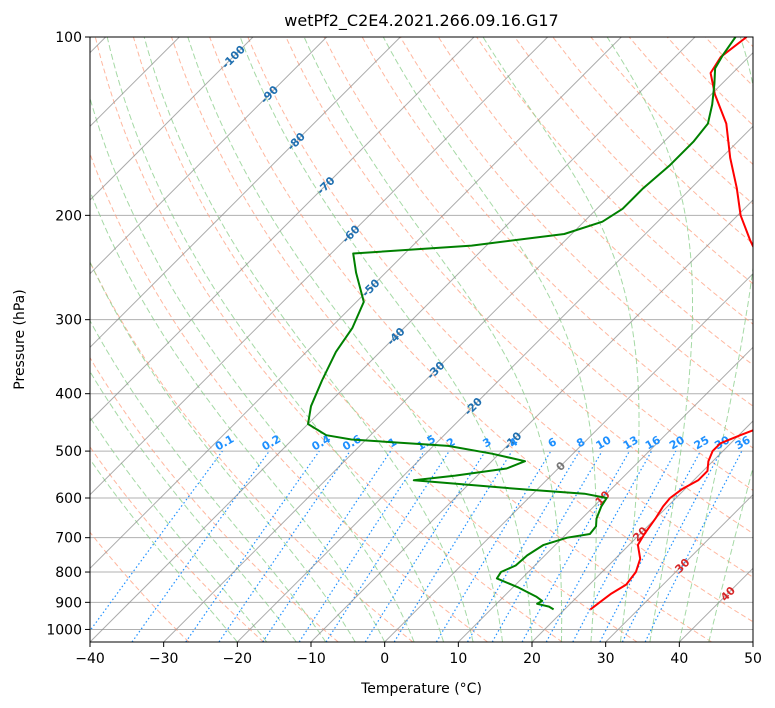 This screenshot has width=775, height=708. I want to click on y-tick-label: 100, so click(68, 38).